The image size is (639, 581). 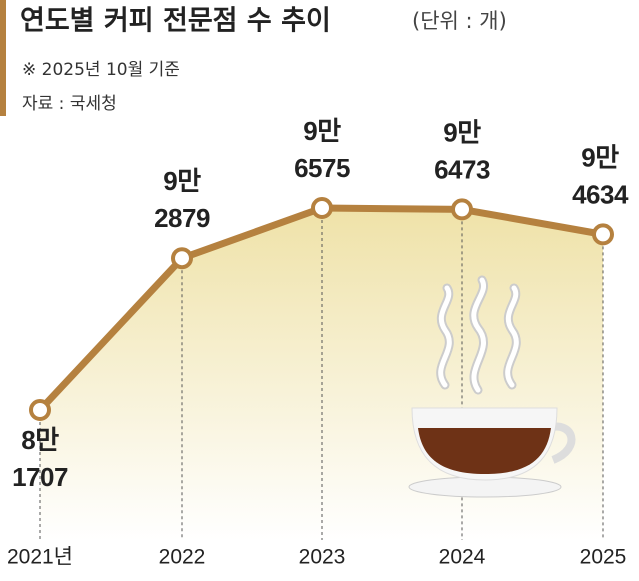 What do you see at coordinates (603, 557) in the screenshot?
I see `x-tick-label: 2025` at bounding box center [603, 557].